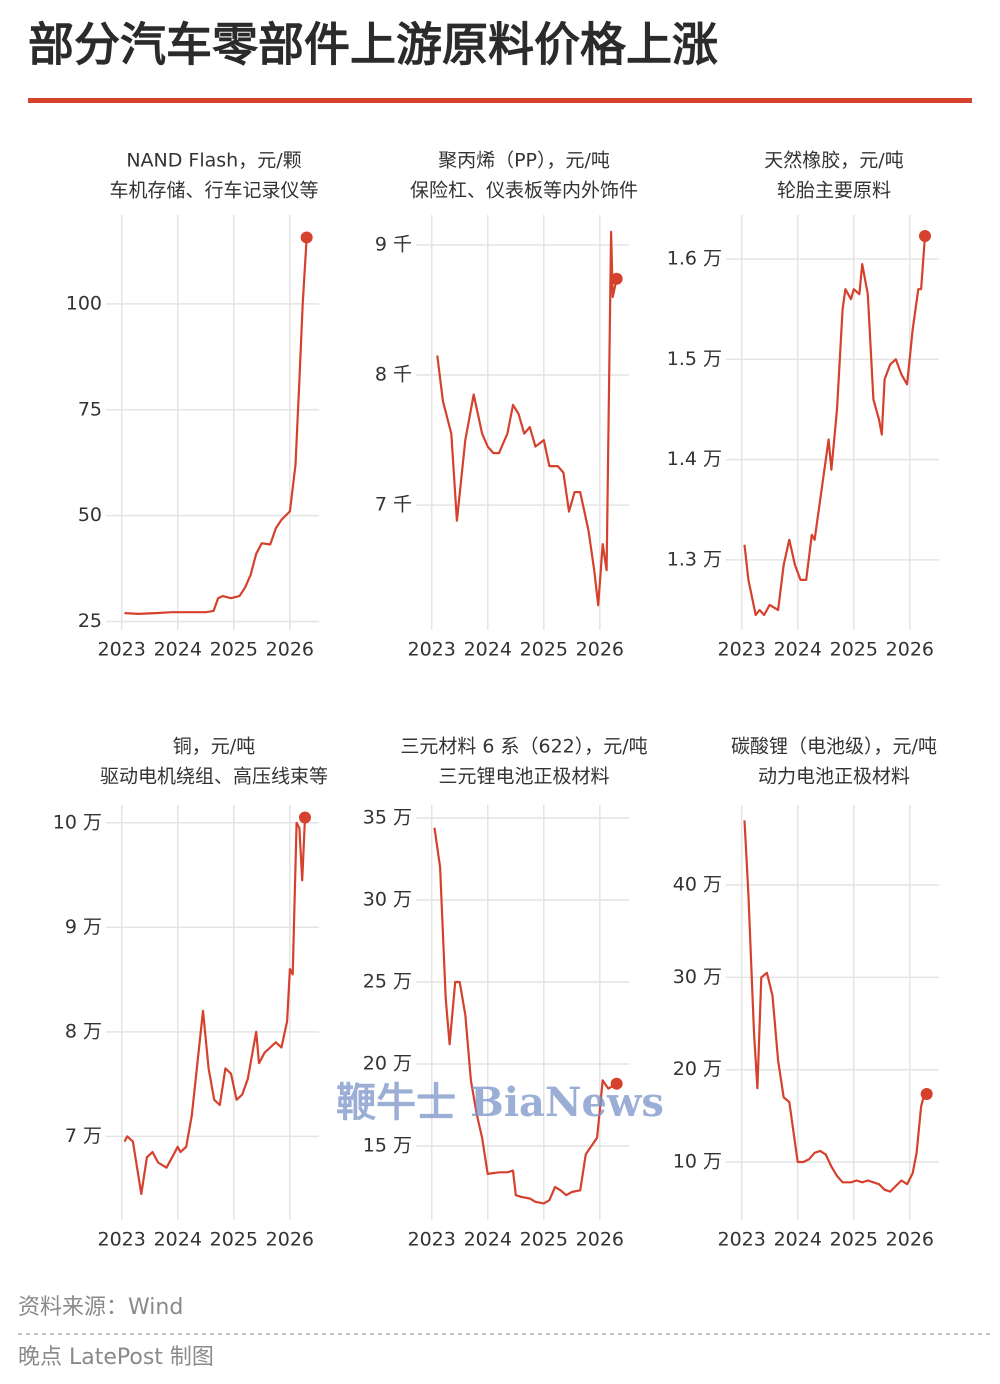 This screenshot has width=1000, height=1384. I want to click on chart-title: 碳酸锂（电池级），元/吨, so click(834, 747).